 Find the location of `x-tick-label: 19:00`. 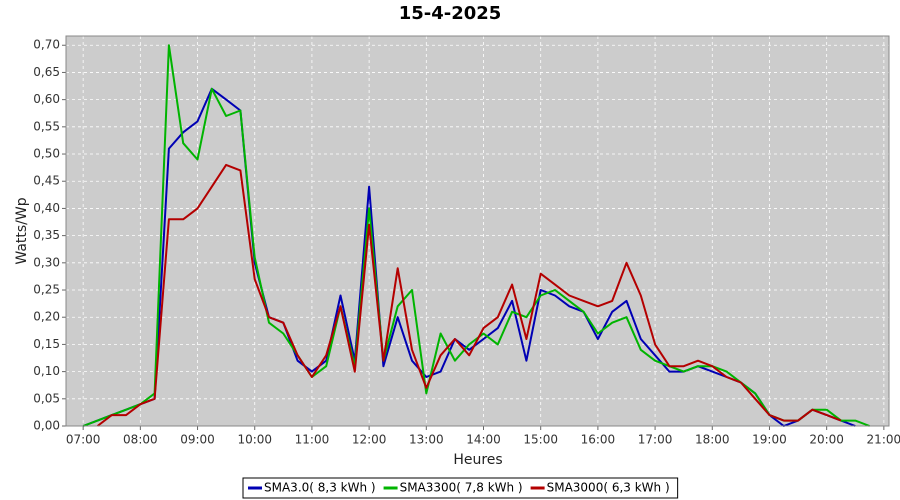

x-tick-label: 19:00 is located at coordinates (769, 440).